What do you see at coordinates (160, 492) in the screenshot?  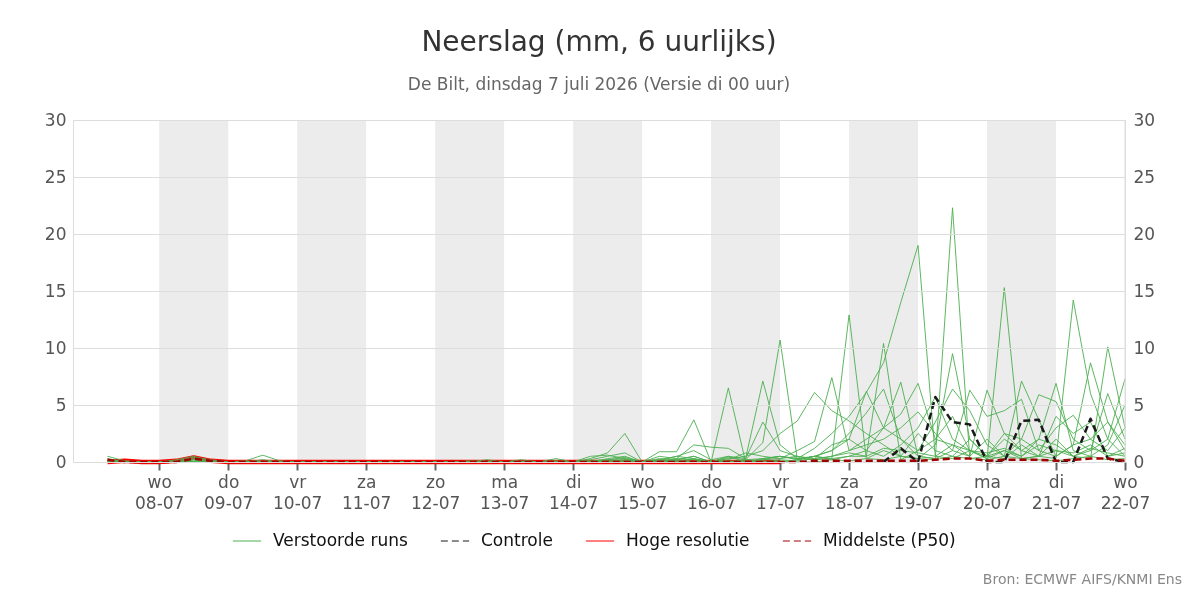 I see `x-tick-label: wo 08-07` at bounding box center [160, 492].